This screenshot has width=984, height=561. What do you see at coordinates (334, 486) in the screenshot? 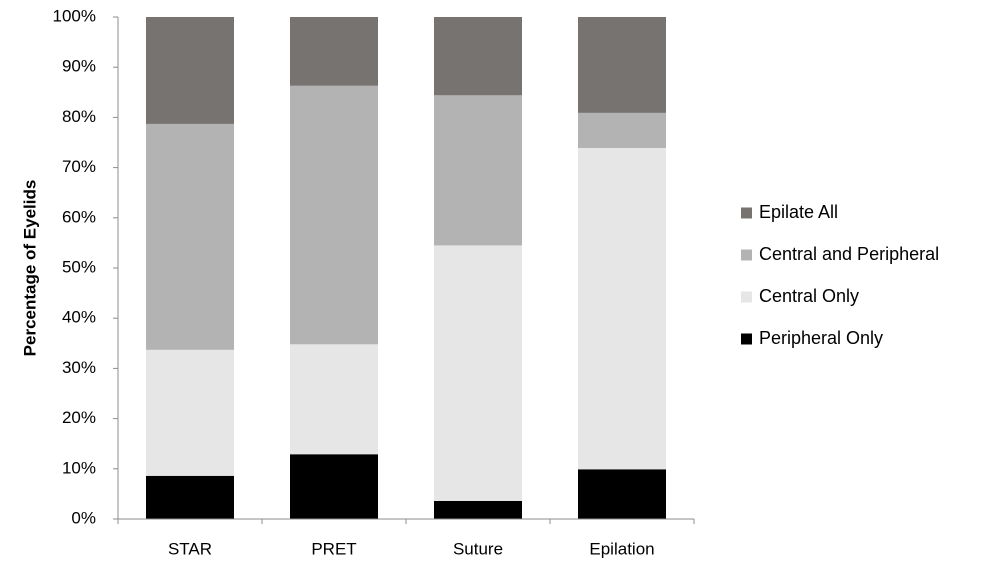
I see `bar-segment-peripheral-only-pret` at bounding box center [334, 486].